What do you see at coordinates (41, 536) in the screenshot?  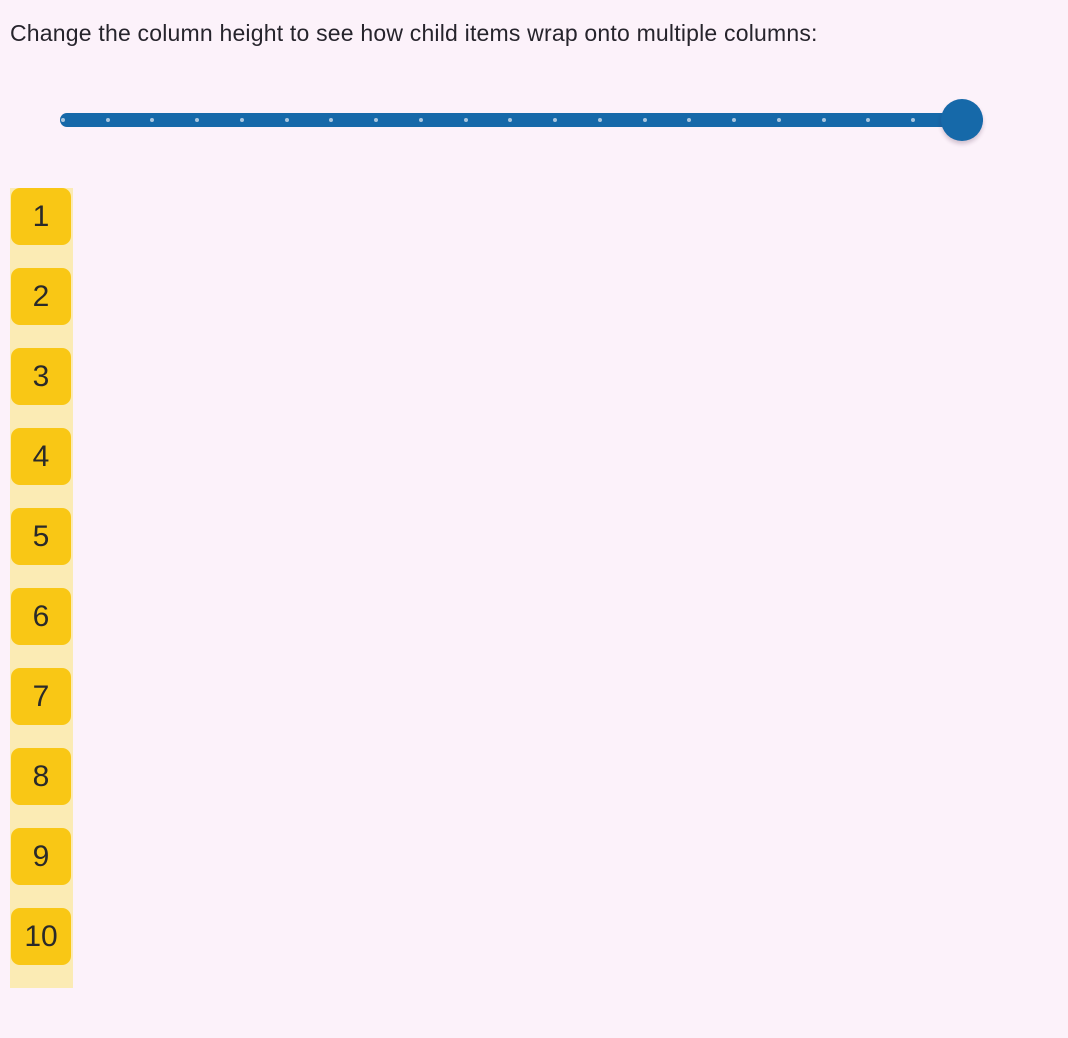 I see `grid-item: 5` at bounding box center [41, 536].